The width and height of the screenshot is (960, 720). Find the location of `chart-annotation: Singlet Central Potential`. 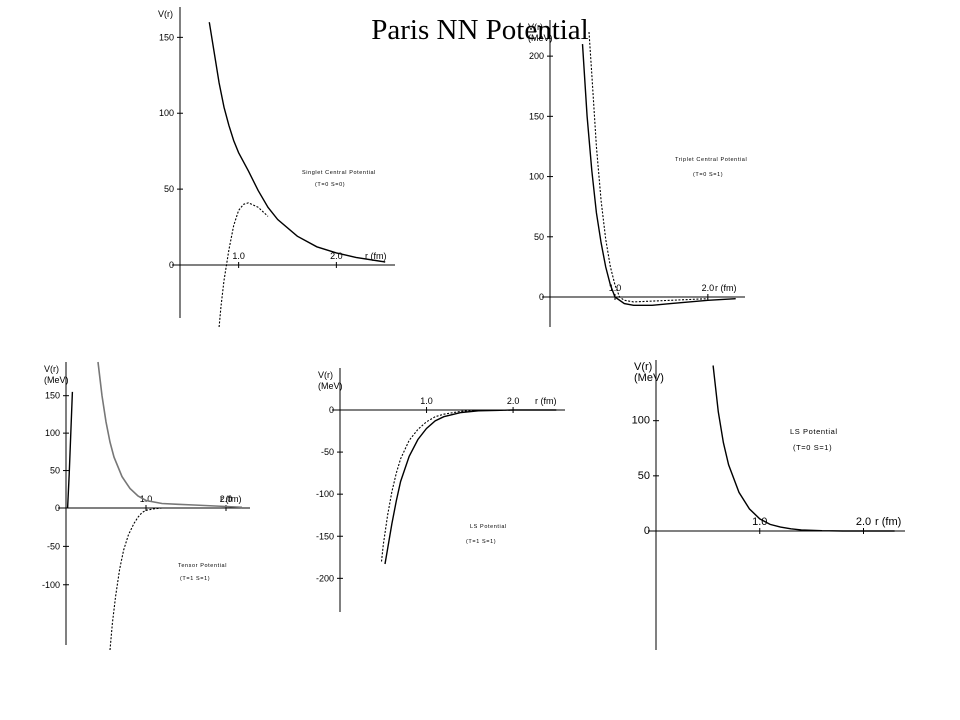

chart-annotation: Singlet Central Potential is located at coordinates (339, 173).